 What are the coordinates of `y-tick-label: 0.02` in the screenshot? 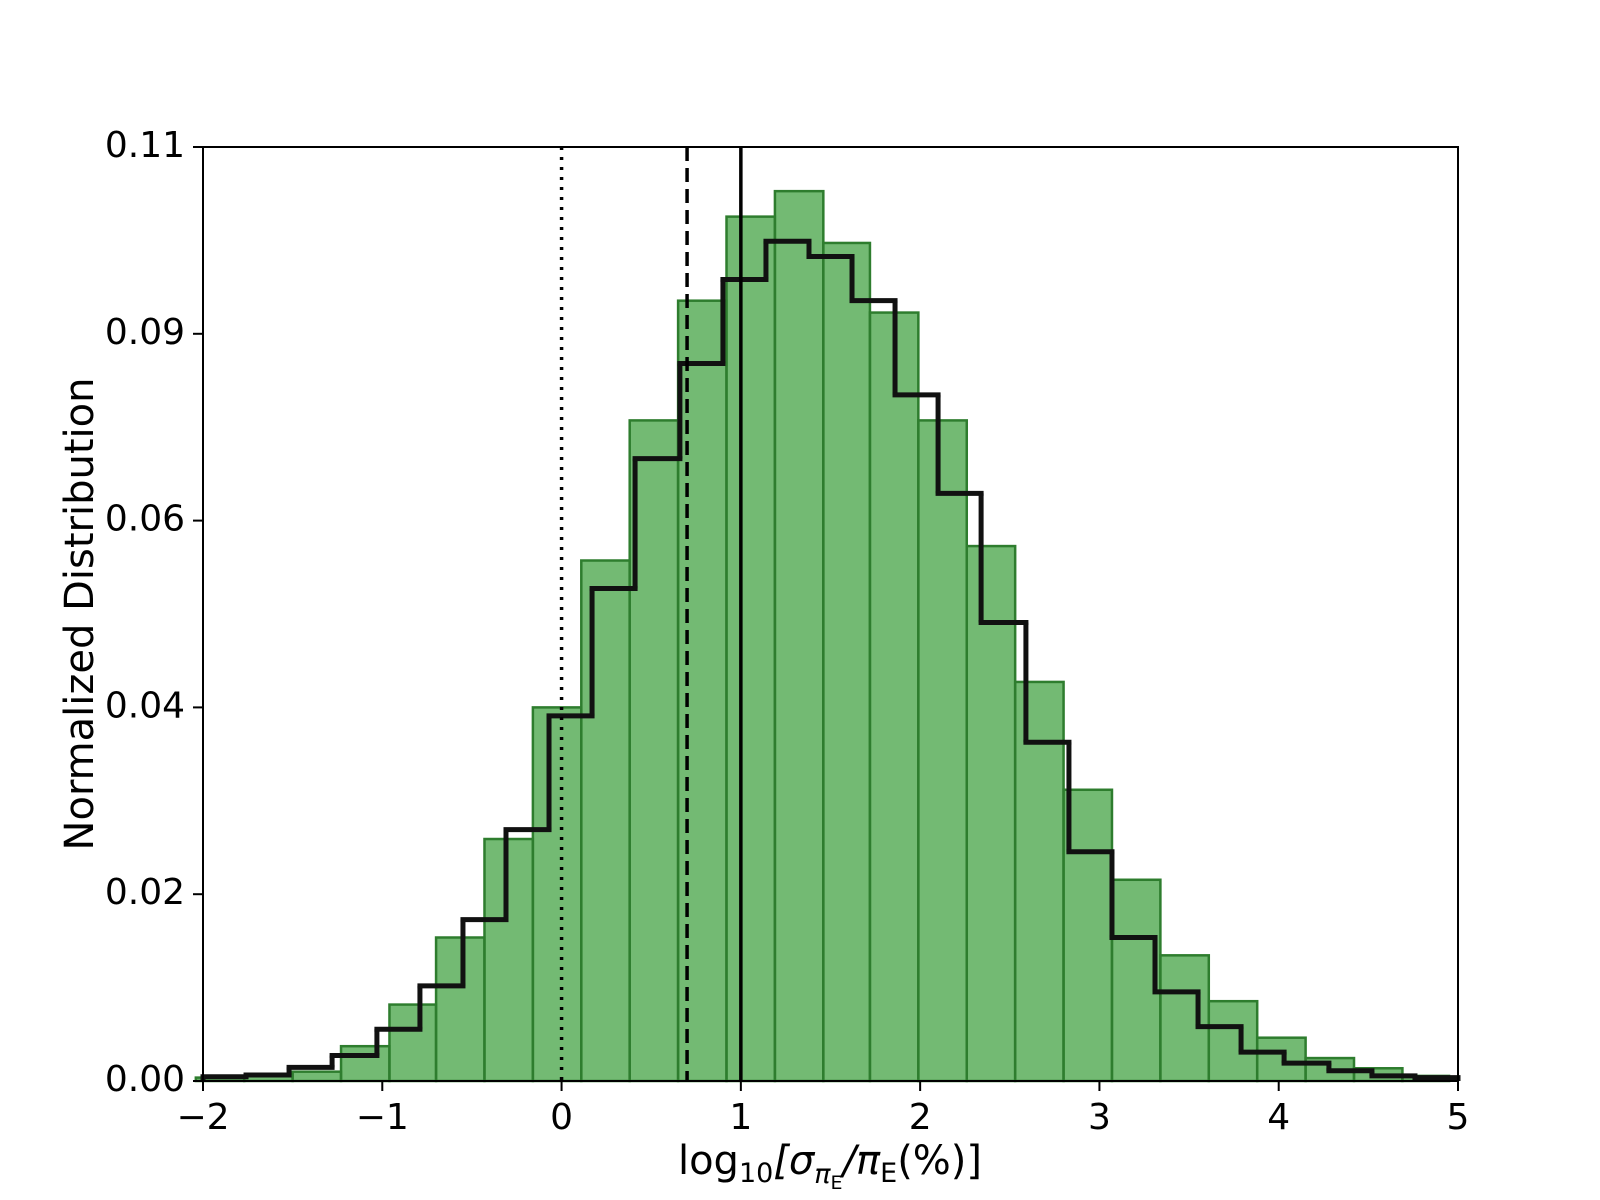 It's located at (145, 892).